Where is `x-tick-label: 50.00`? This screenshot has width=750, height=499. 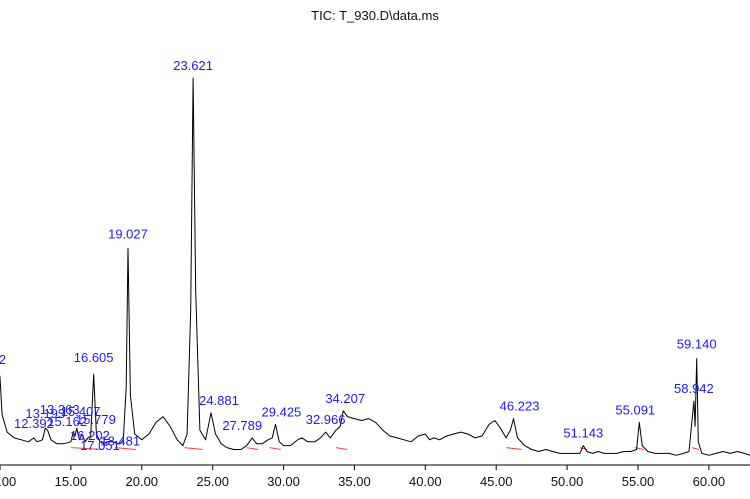 x-tick-label: 50.00 is located at coordinates (567, 481).